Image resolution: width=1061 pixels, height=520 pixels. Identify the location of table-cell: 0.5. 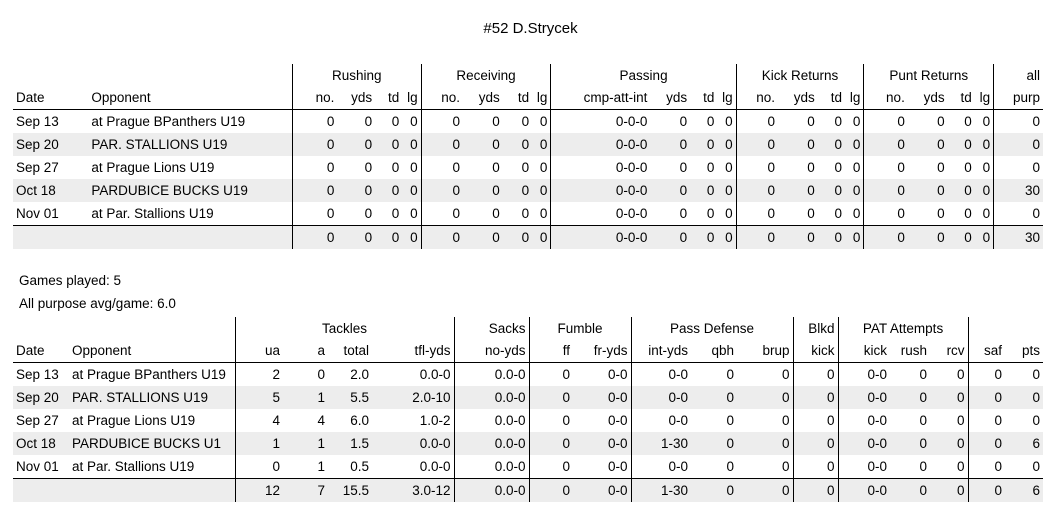
(359, 466).